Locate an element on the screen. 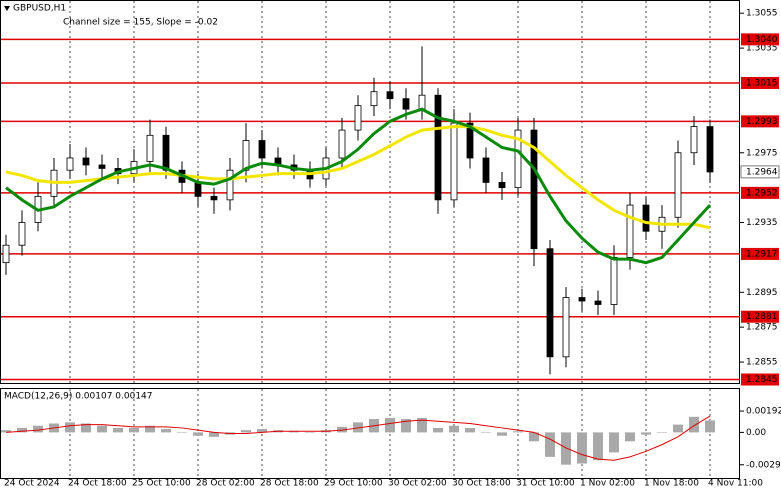 This screenshot has height=489, width=781. x-tick-label: 1 Nov 02:00 is located at coordinates (607, 484).